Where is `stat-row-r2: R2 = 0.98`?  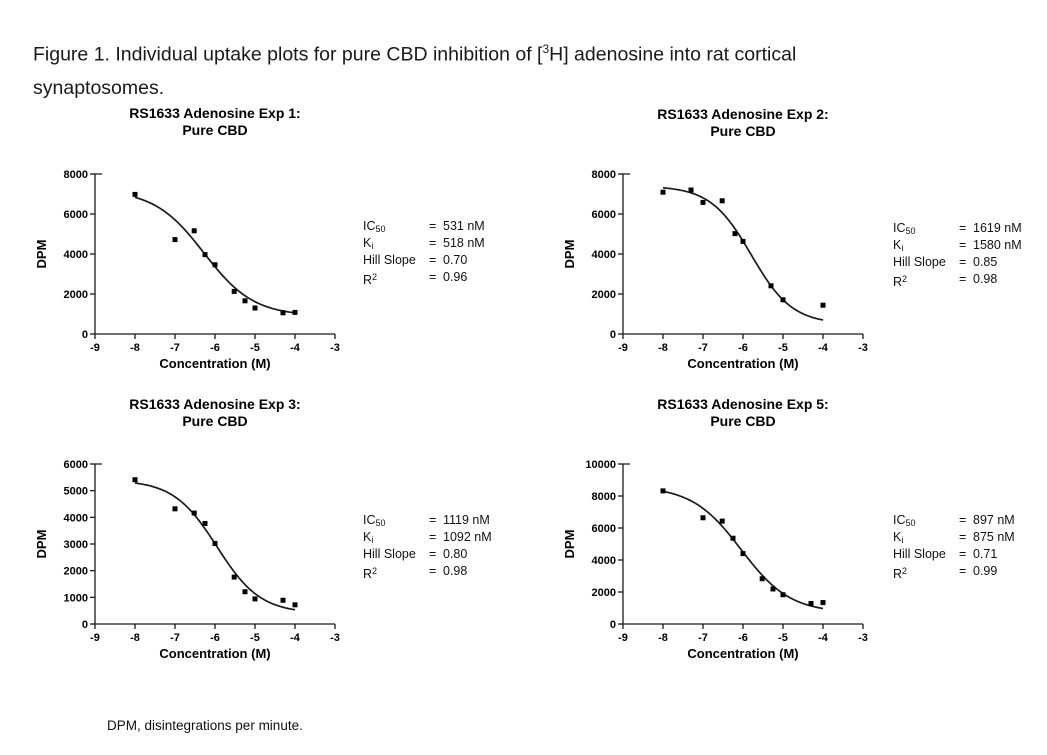
stat-row-r2: R2 = 0.98 is located at coordinates (448, 572).